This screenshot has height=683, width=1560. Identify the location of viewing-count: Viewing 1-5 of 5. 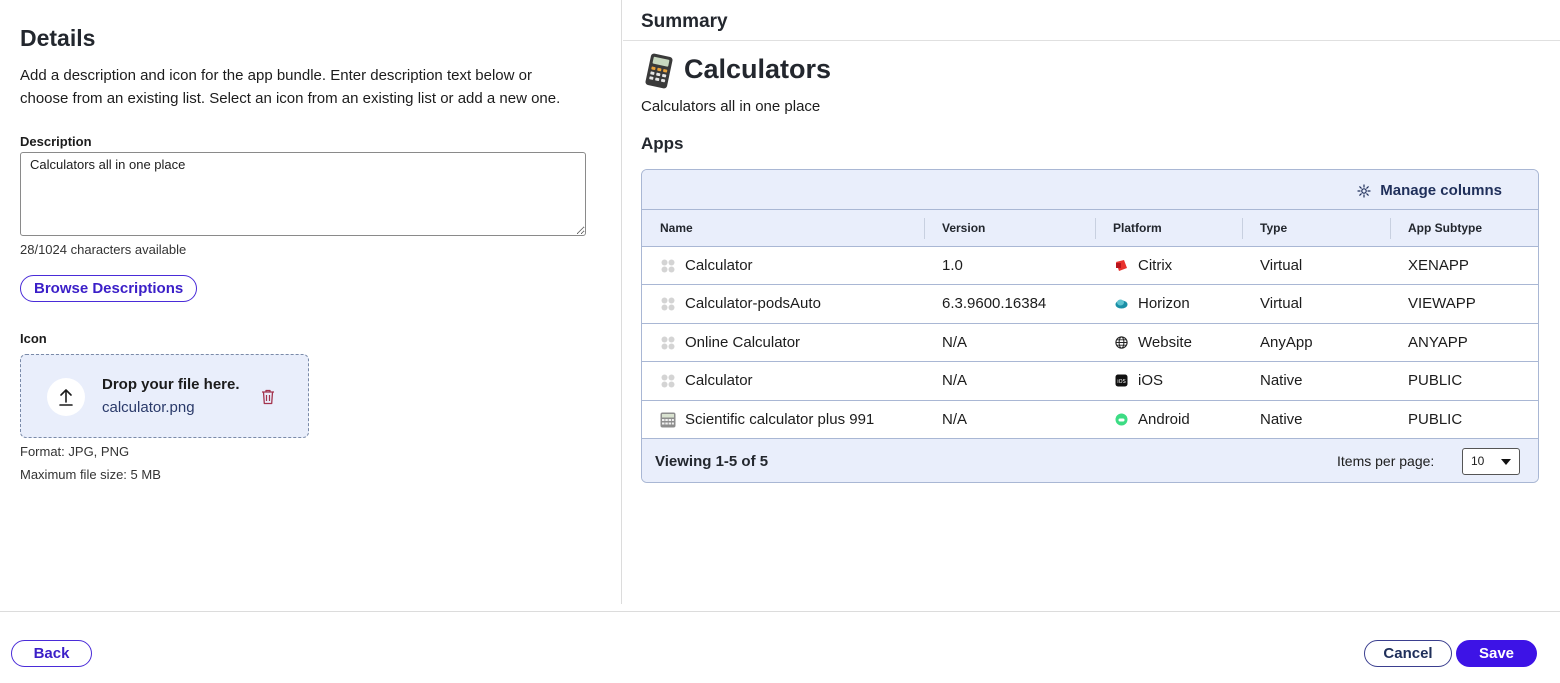
(712, 461).